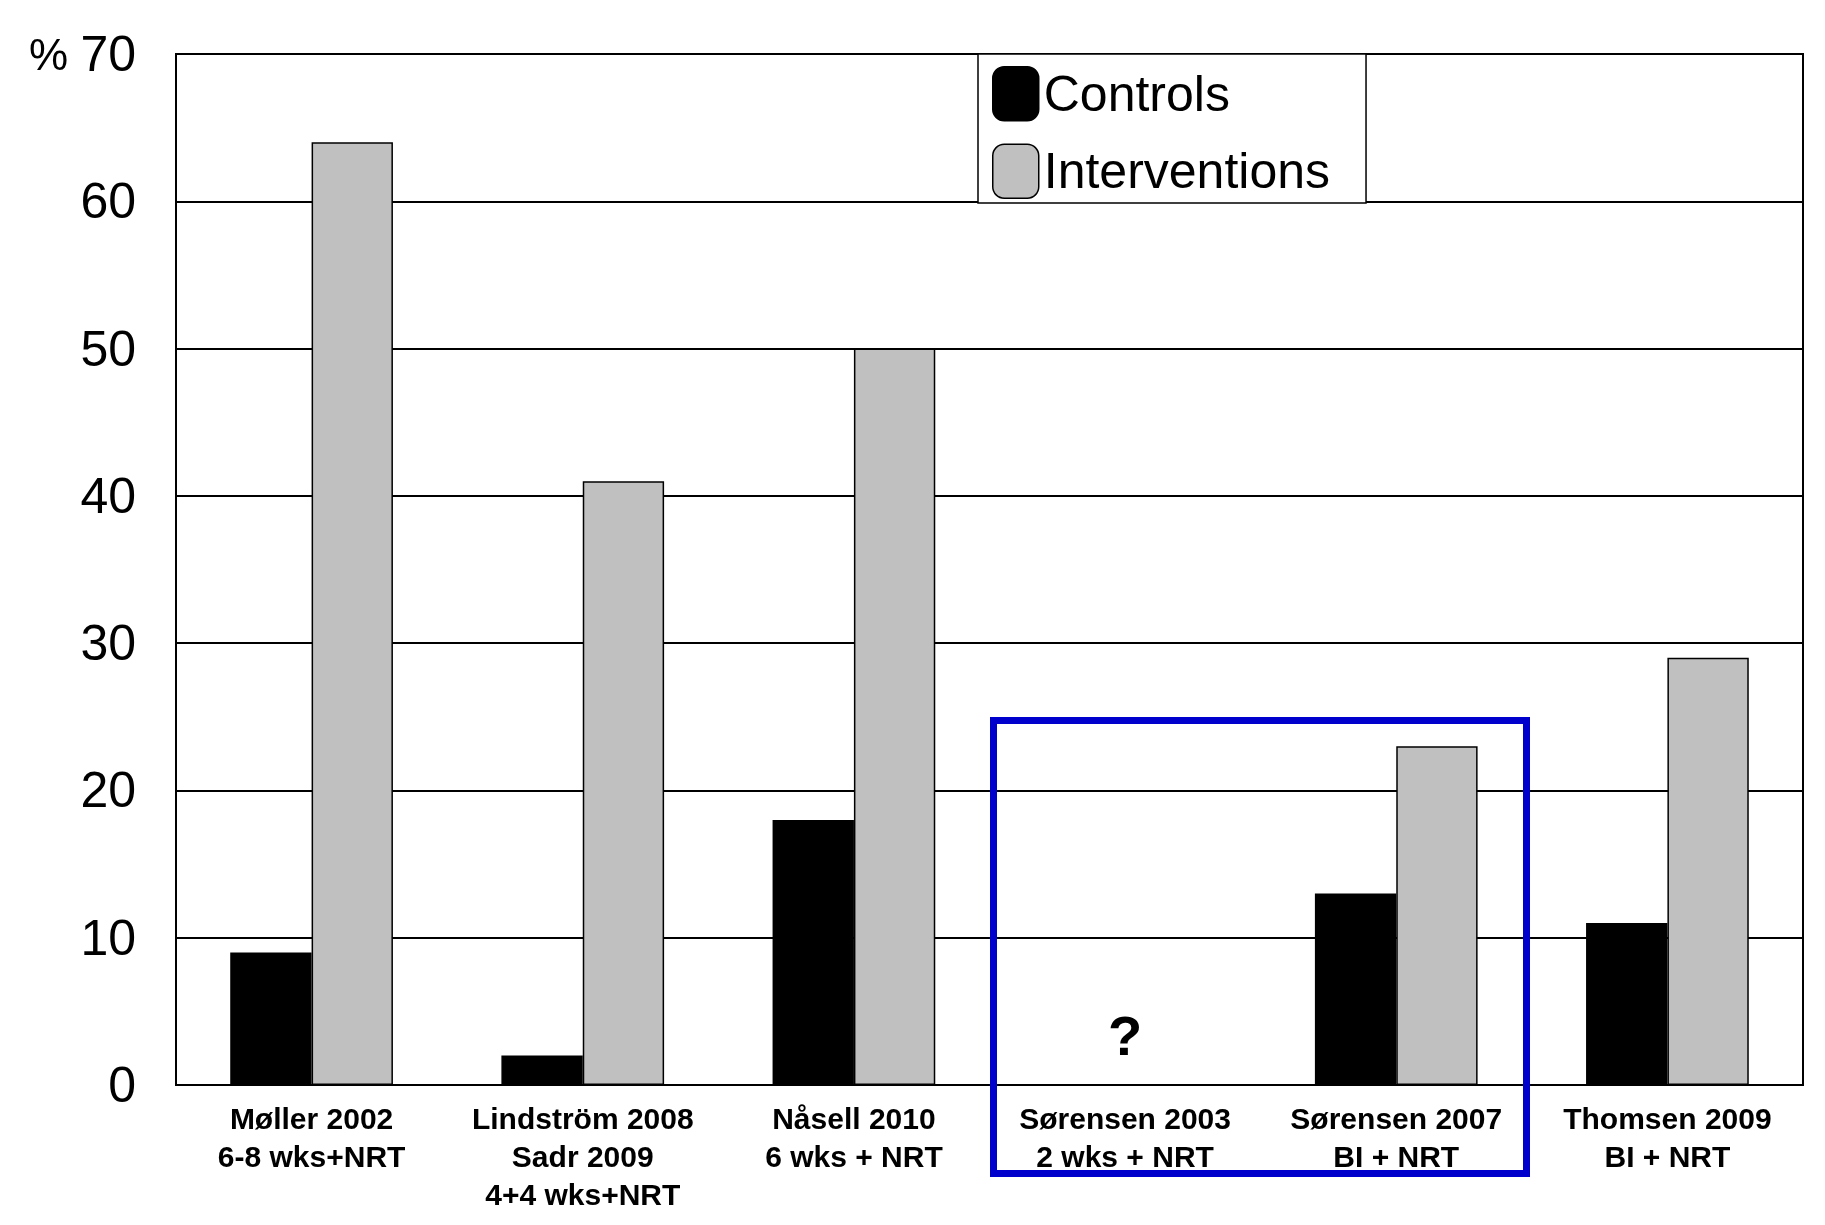 The width and height of the screenshot is (1825, 1225). Describe the element at coordinates (48, 54) in the screenshot. I see `y-axis-title: %` at that location.